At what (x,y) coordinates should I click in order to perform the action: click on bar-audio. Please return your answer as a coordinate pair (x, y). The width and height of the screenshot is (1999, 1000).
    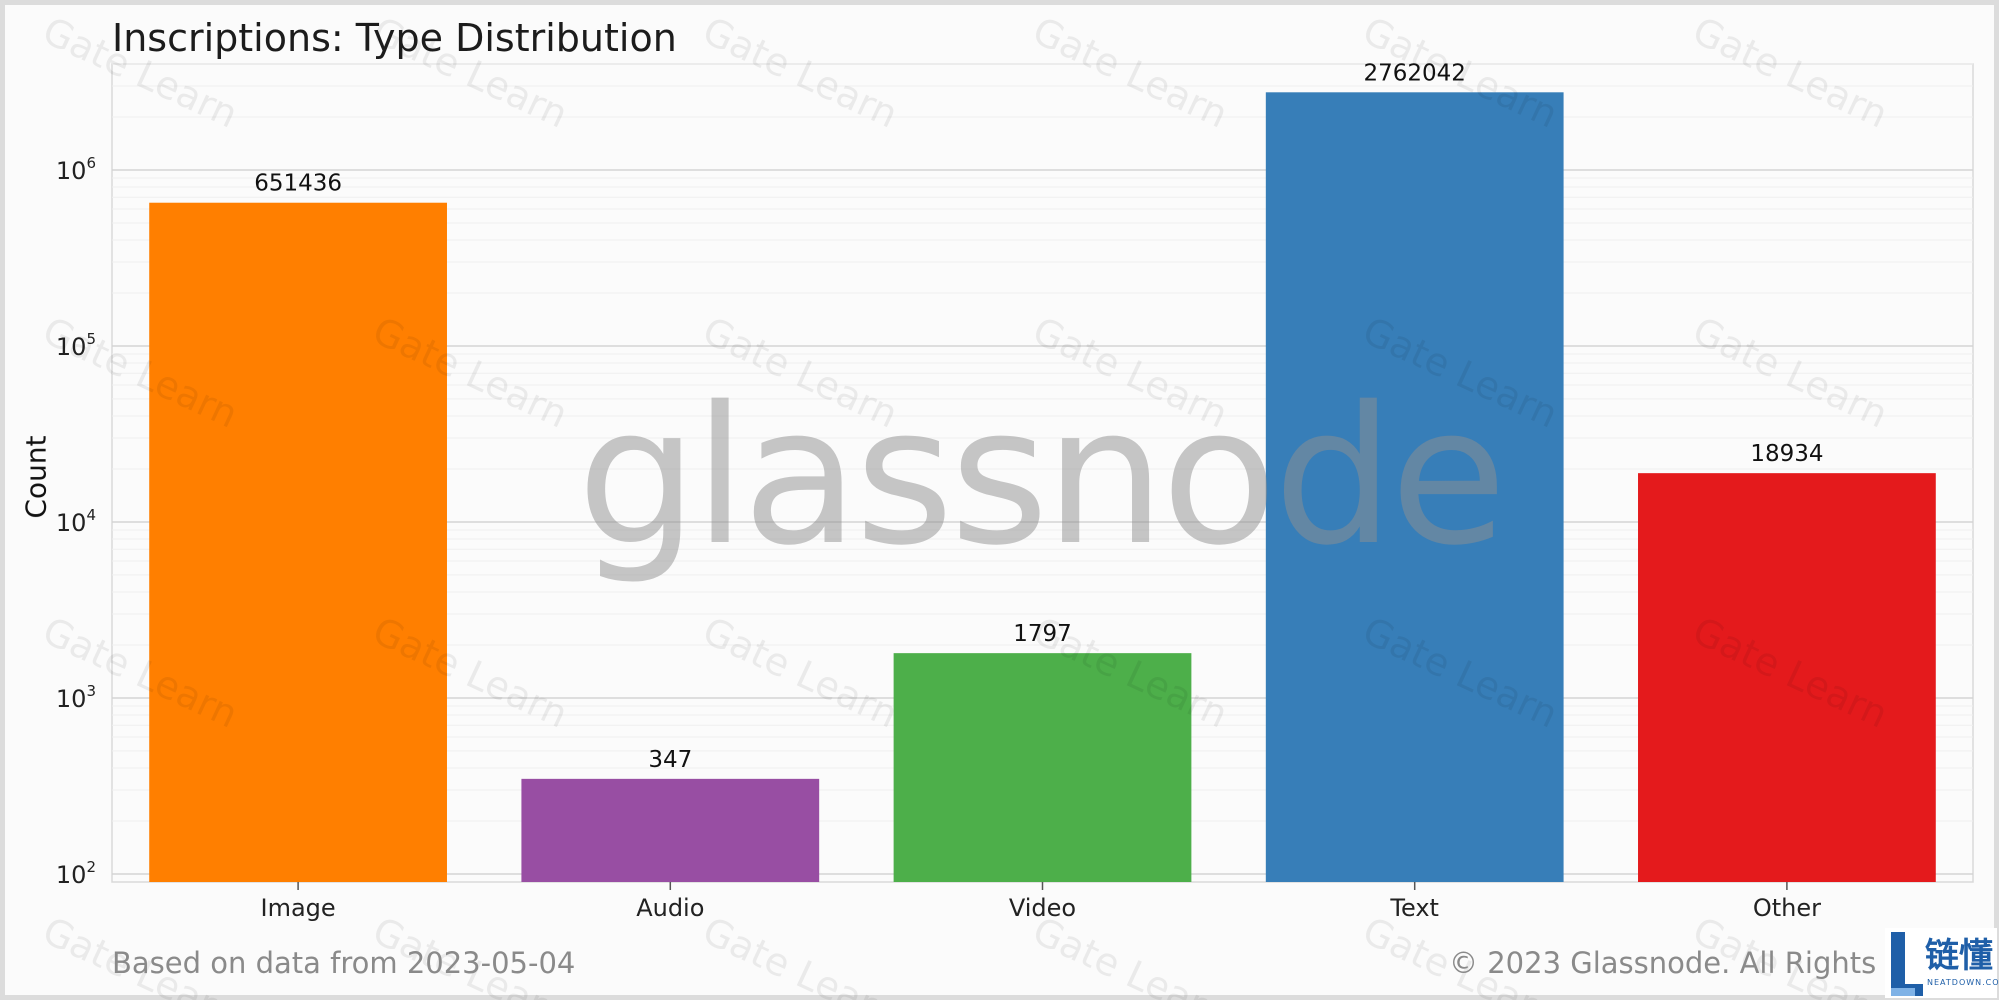
    Looking at the image, I should click on (670, 830).